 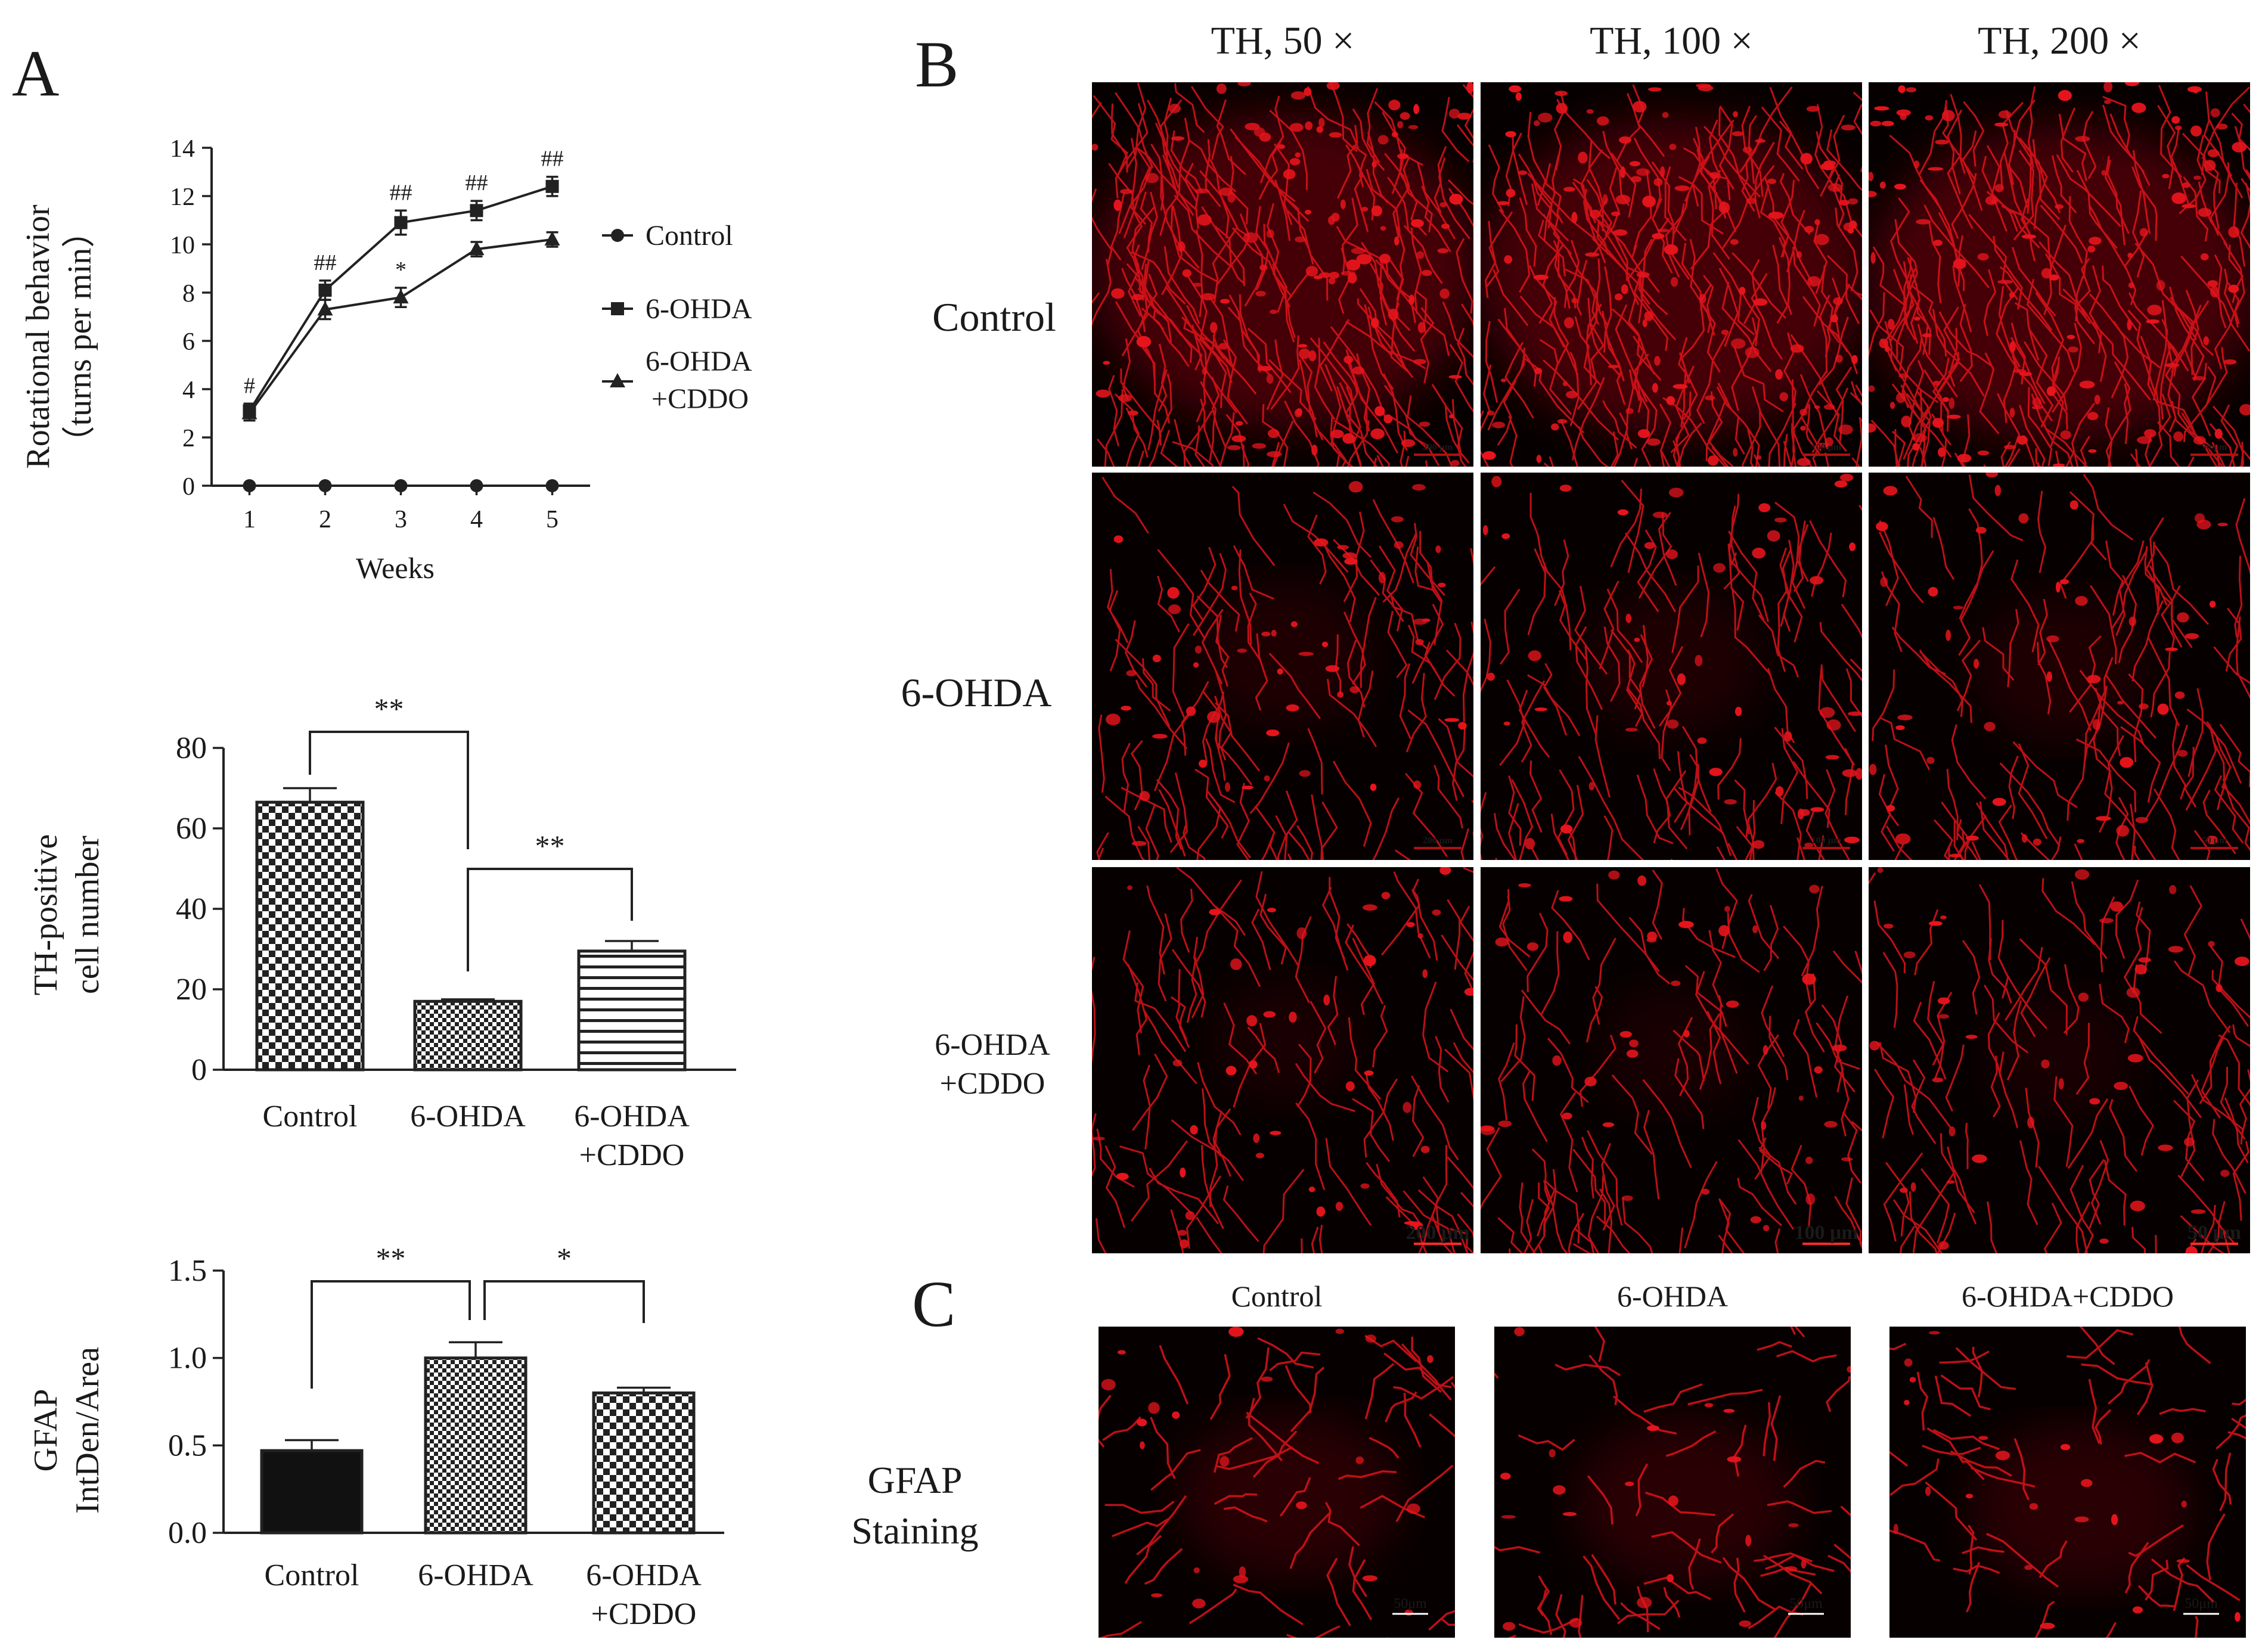 I want to click on legend-marker, so click(x=617, y=380).